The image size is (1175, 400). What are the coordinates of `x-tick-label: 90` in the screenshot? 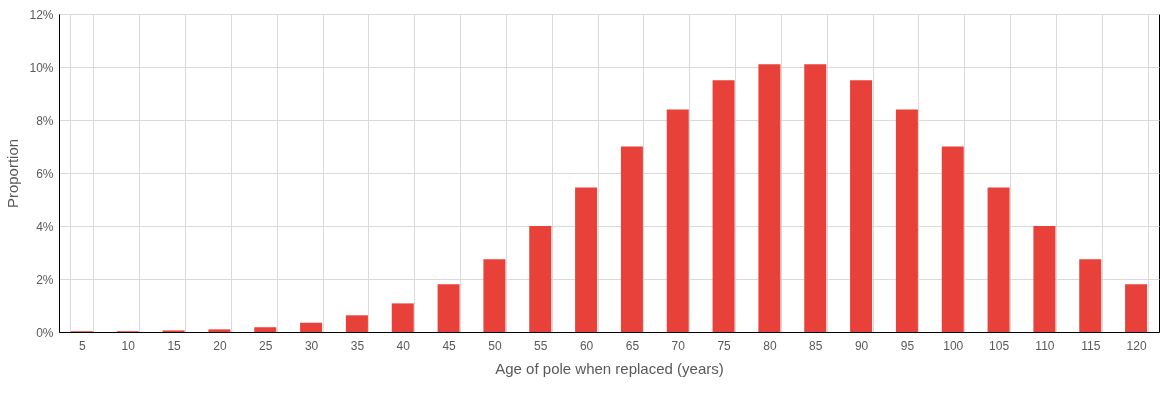 It's located at (861, 345).